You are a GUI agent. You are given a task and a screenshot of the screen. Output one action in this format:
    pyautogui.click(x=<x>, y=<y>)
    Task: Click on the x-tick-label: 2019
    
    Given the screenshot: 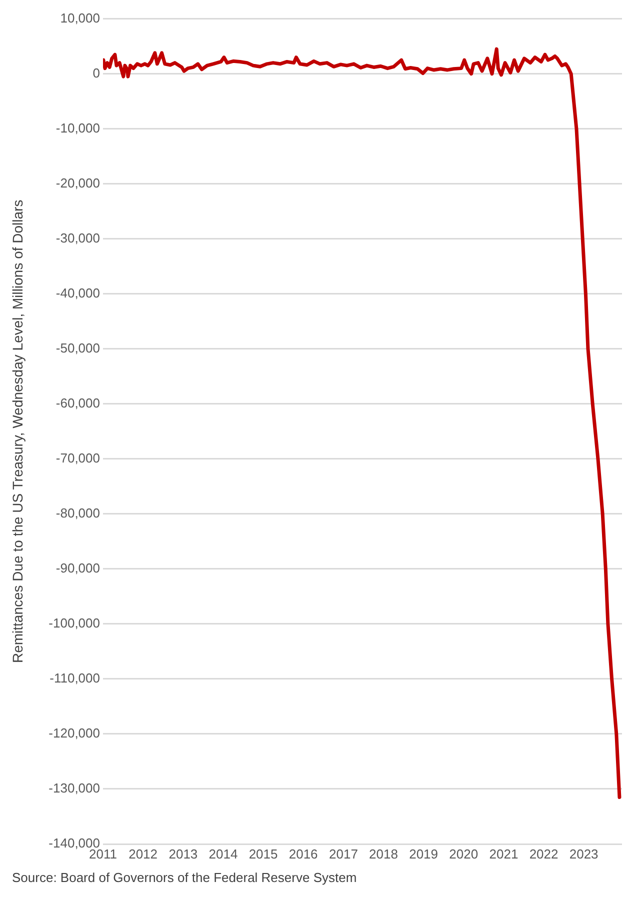 What is the action you would take?
    pyautogui.click(x=423, y=854)
    